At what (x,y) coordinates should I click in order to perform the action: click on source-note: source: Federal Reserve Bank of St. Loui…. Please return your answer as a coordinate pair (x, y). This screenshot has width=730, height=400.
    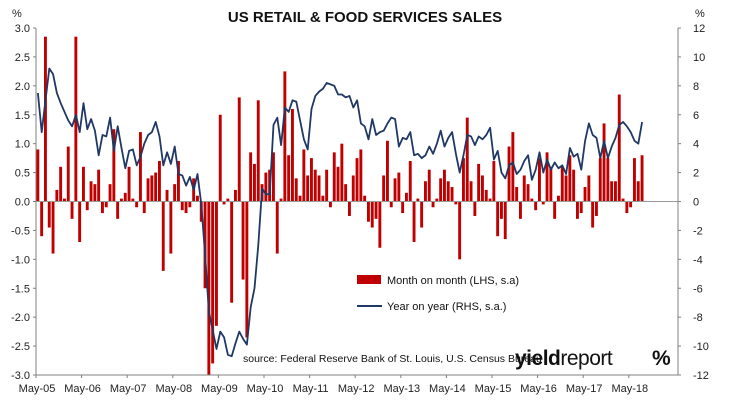
    Looking at the image, I should click on (392, 359).